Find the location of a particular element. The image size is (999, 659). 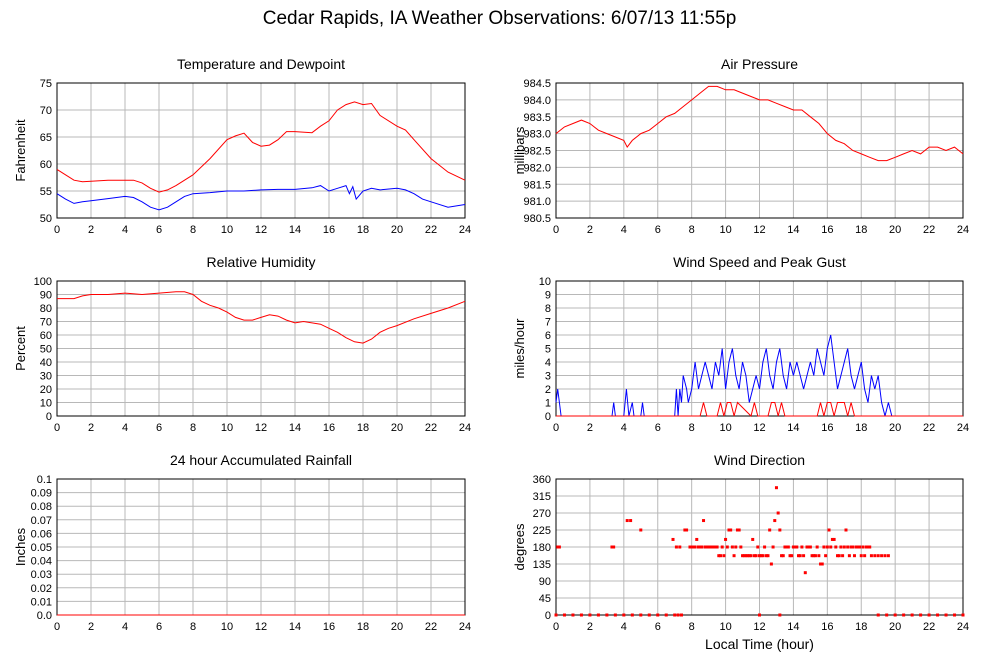

y-tick-label: 4 is located at coordinates (548, 363).